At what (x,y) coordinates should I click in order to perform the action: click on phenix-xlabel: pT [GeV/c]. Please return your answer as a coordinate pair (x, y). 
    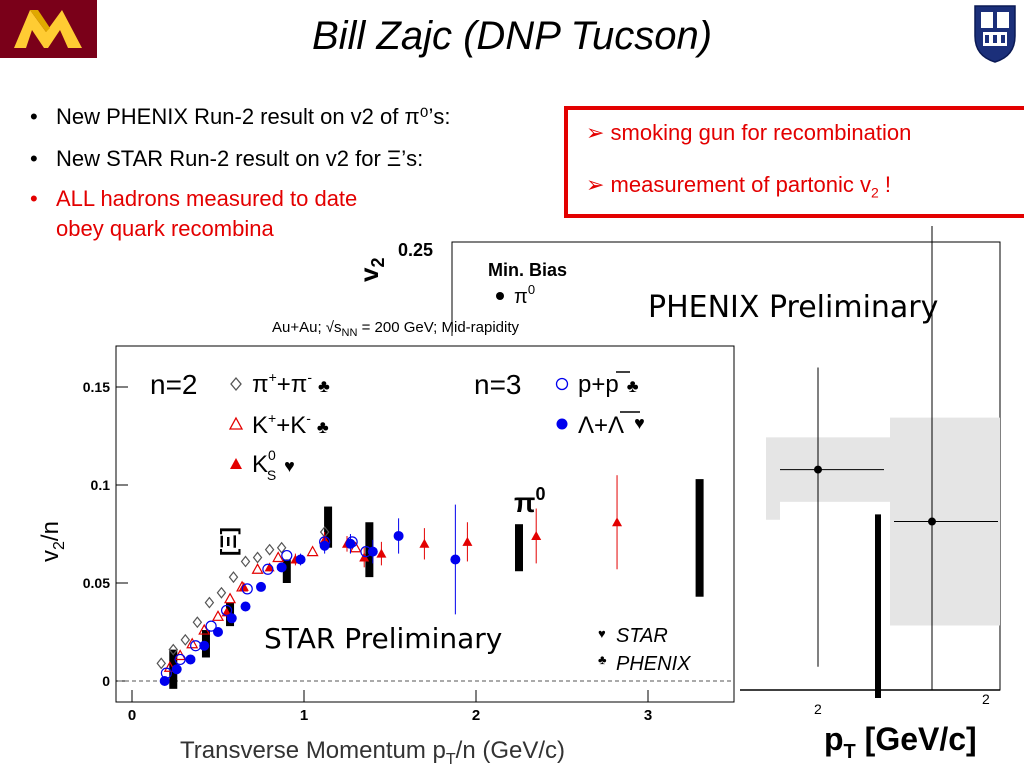
    Looking at the image, I should click on (900, 742).